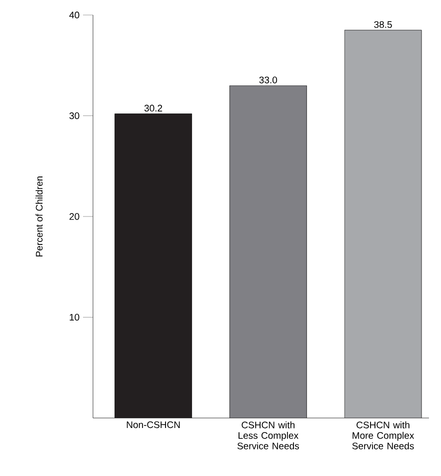 This screenshot has width=441, height=476. What do you see at coordinates (268, 435) in the screenshot?
I see `x-tick-label: CSHCN with Less Complex Service Needs` at bounding box center [268, 435].